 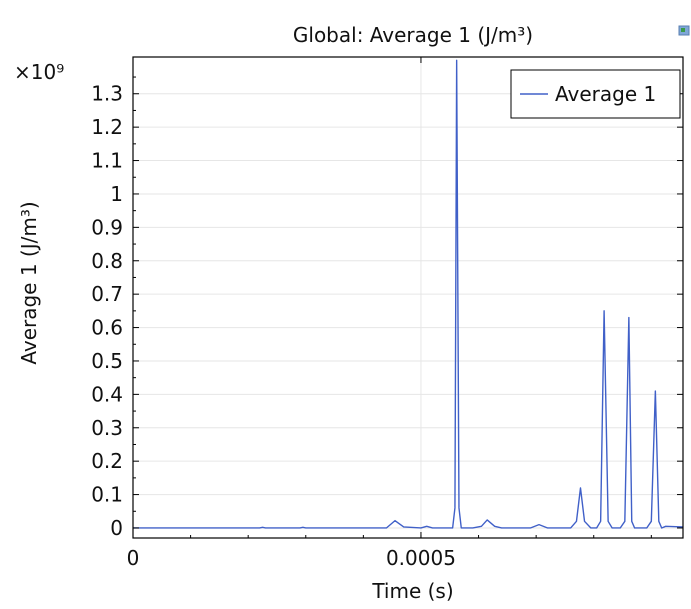 What do you see at coordinates (107, 394) in the screenshot?
I see `y-tick-label: 0.4` at bounding box center [107, 394].